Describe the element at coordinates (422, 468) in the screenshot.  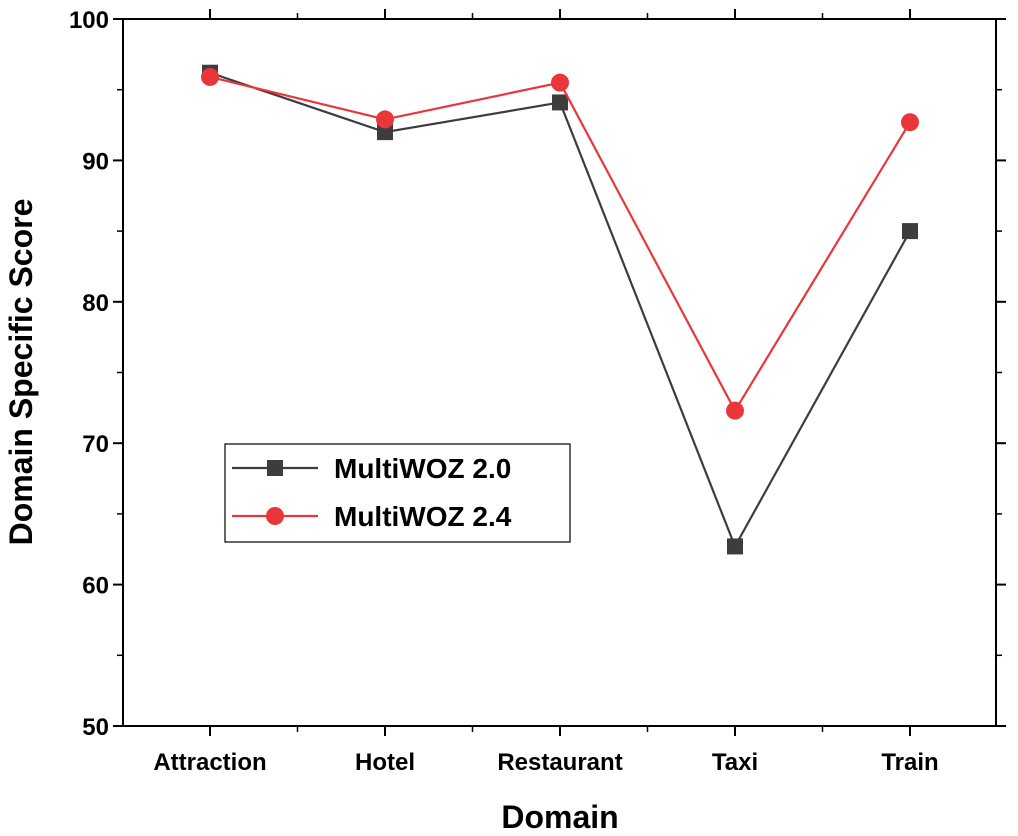
I see `legend-label: MultiWOZ 2.0` at that location.